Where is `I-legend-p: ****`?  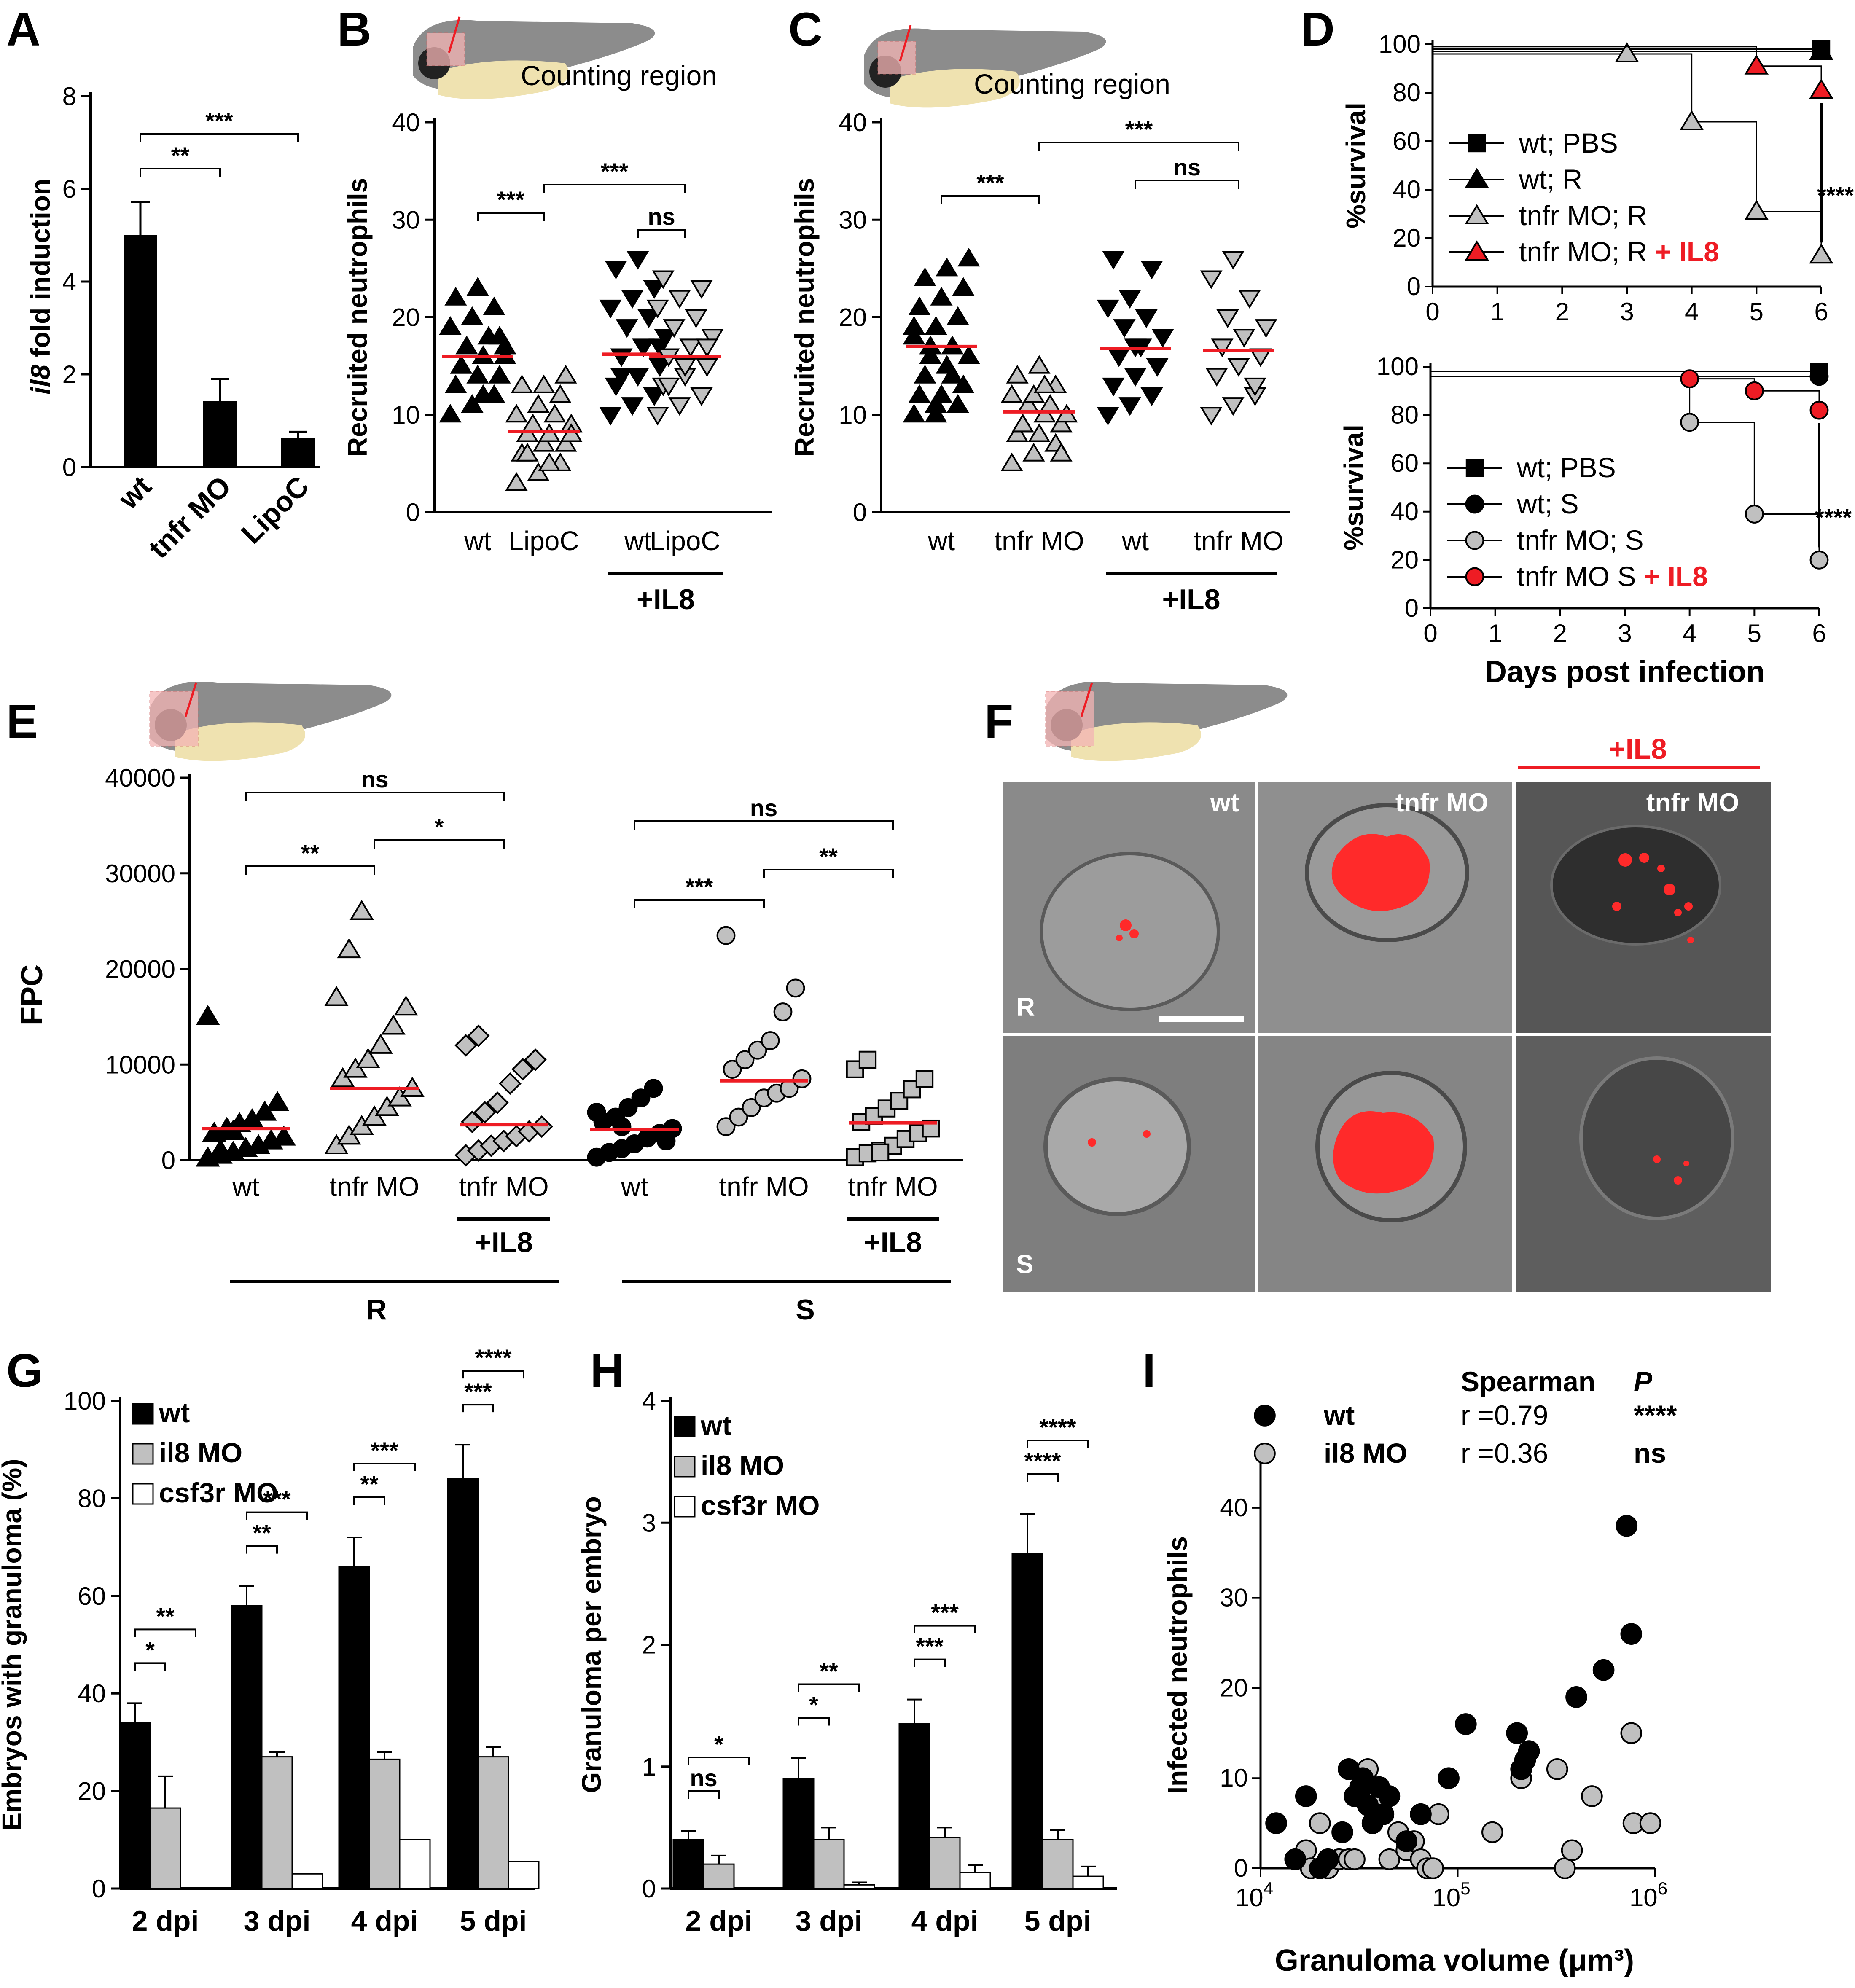
I-legend-p: **** is located at coordinates (1655, 1415).